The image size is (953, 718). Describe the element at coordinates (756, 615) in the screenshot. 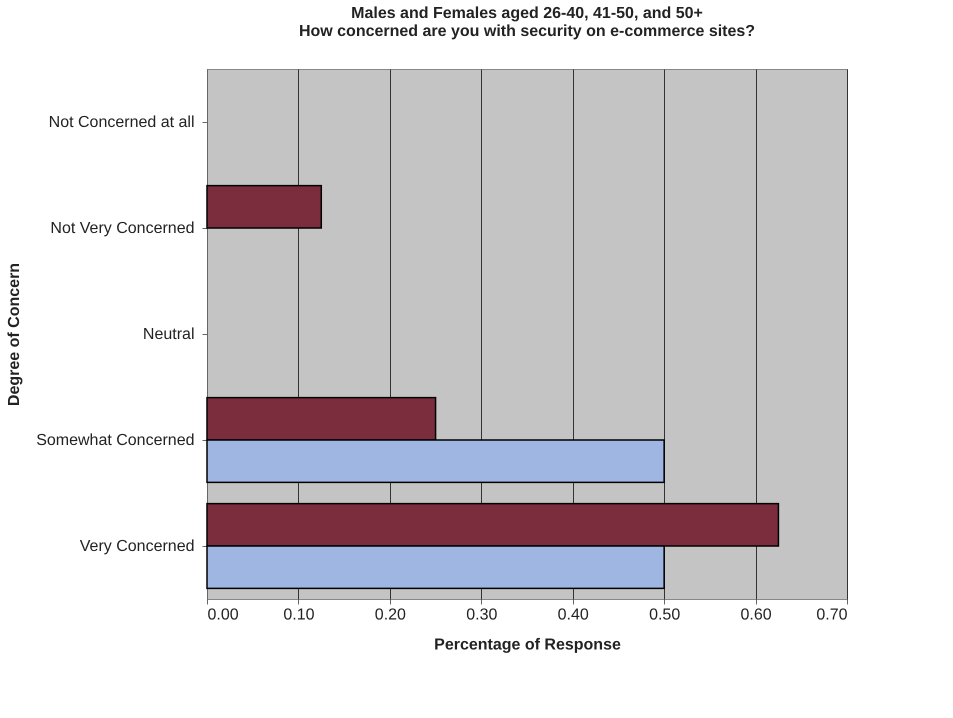

I see `x-tick-label: 0.60` at that location.